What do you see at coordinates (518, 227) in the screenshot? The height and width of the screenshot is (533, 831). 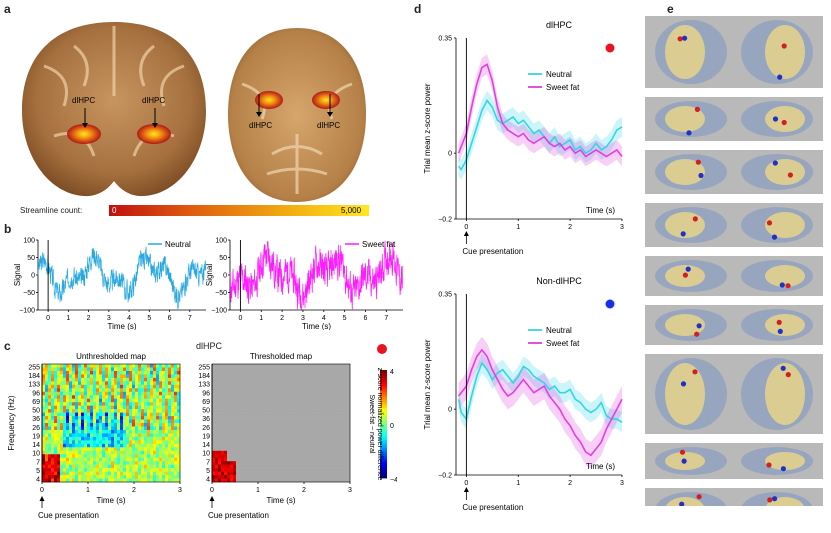 I see `x-tick-label: 1` at bounding box center [518, 227].